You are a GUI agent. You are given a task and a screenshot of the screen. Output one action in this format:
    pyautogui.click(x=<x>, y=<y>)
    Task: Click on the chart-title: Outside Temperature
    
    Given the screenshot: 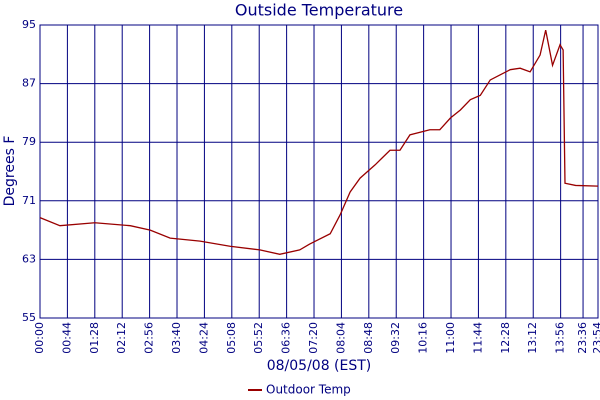 What is the action you would take?
    pyautogui.click(x=319, y=10)
    